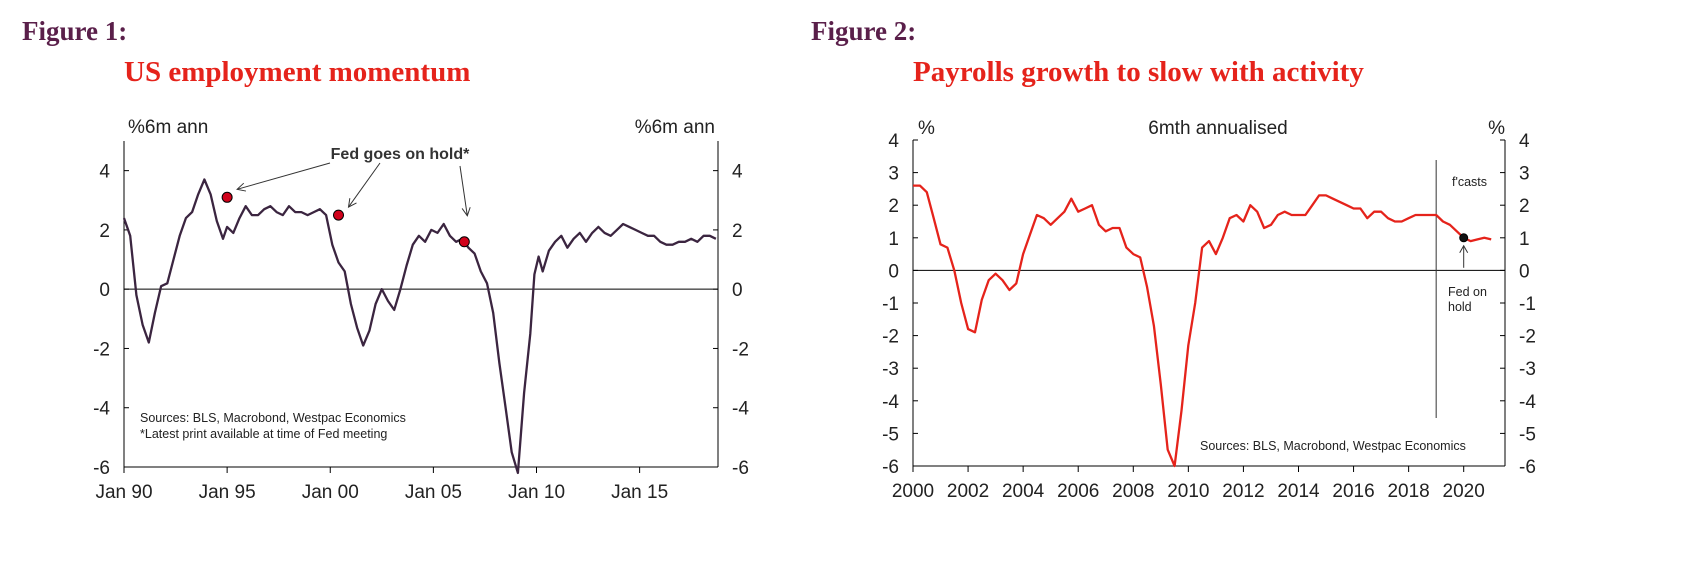 The height and width of the screenshot is (565, 1692). Describe the element at coordinates (1078, 491) in the screenshot. I see `x-tick-label: 2006` at that location.